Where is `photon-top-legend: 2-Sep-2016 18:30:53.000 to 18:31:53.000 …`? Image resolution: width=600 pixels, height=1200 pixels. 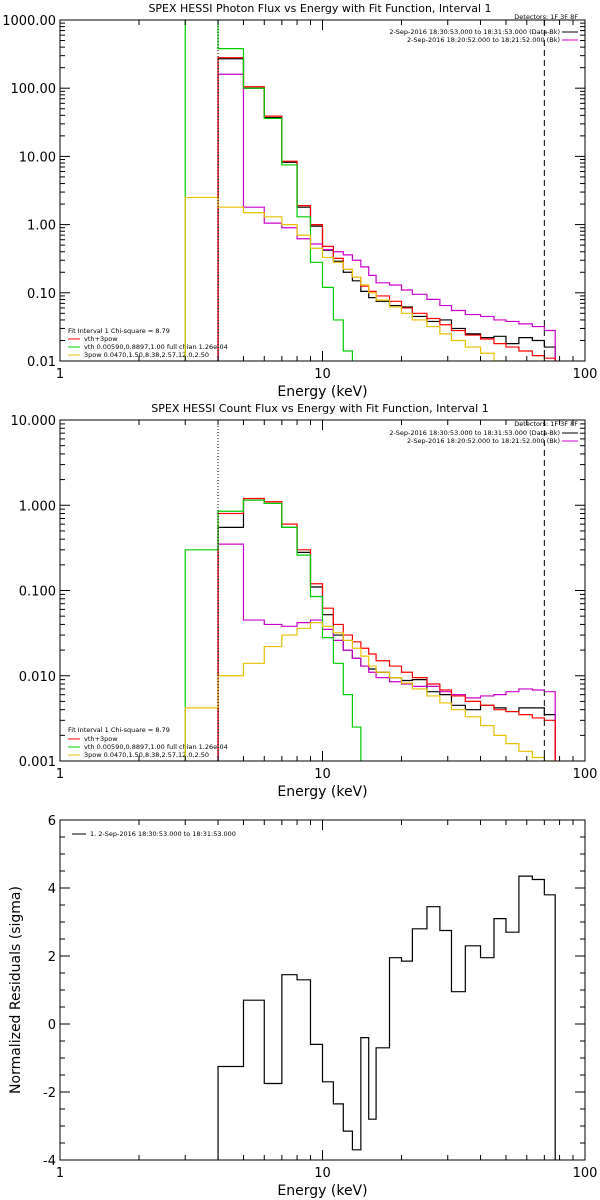 photon-top-legend: 2-Sep-2016 18:30:53.000 to 18:31:53.000 … is located at coordinates (483, 36).